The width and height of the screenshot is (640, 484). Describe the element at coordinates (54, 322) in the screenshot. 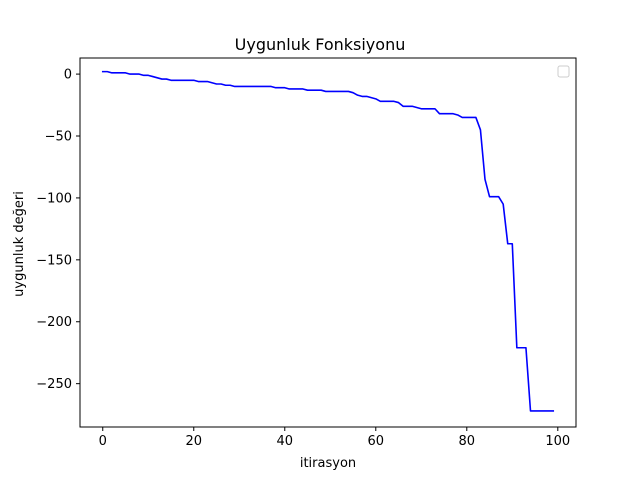

I see `y-tick-label: −200` at that location.